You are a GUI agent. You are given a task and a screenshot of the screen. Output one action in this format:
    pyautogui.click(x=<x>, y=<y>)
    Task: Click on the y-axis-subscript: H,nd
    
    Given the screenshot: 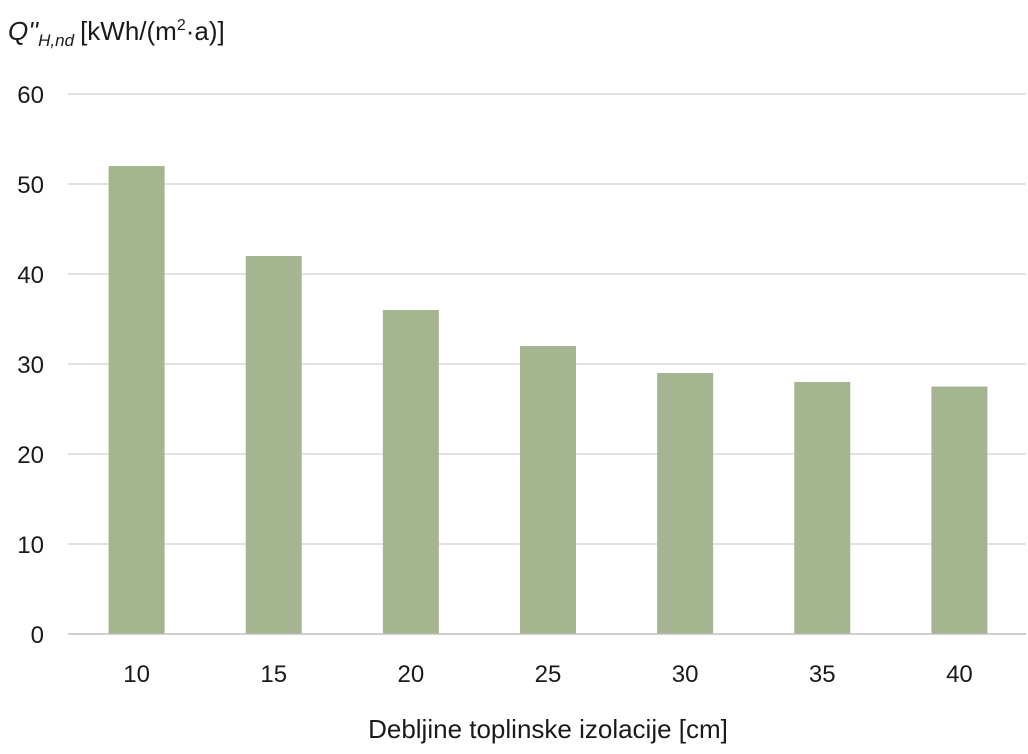 What is the action you would take?
    pyautogui.click(x=56, y=40)
    